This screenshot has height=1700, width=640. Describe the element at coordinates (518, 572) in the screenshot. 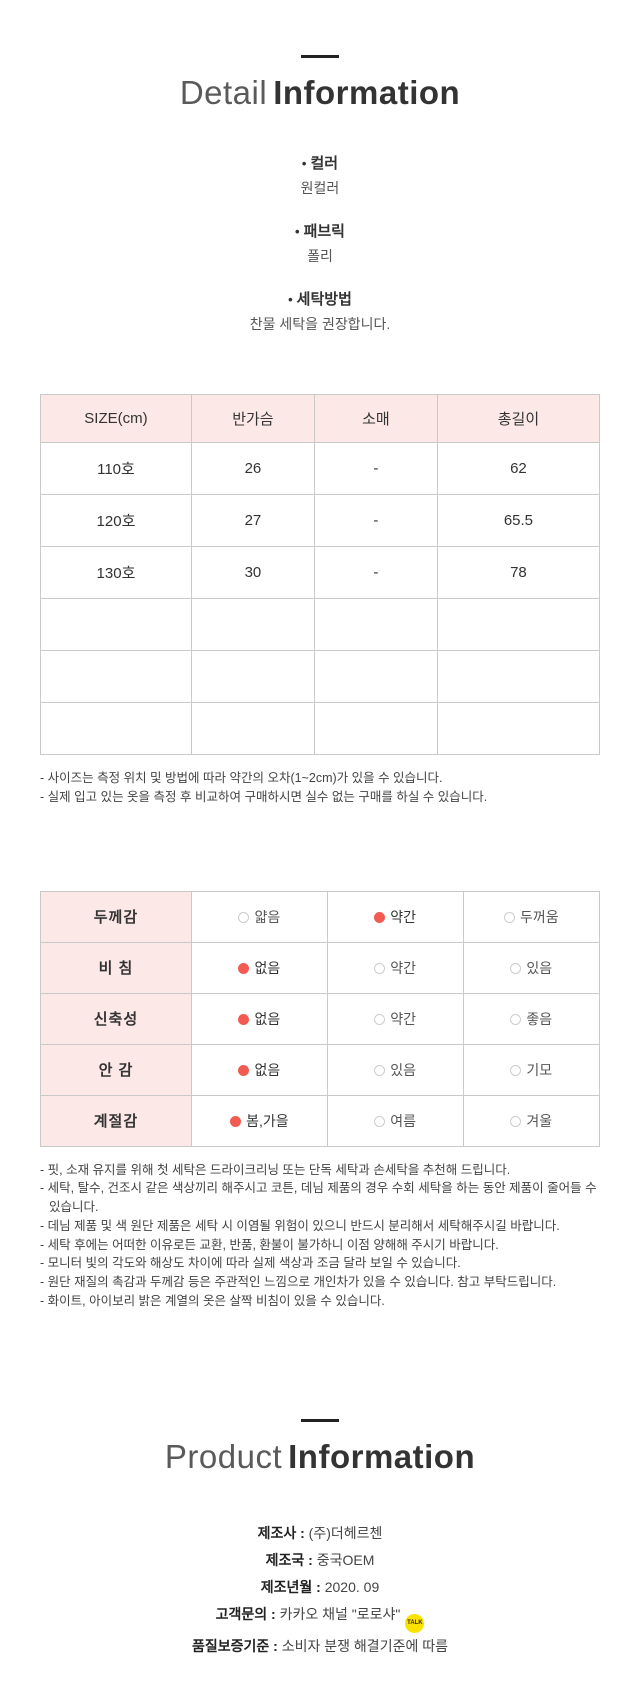

I see `size-cell: 78` at that location.